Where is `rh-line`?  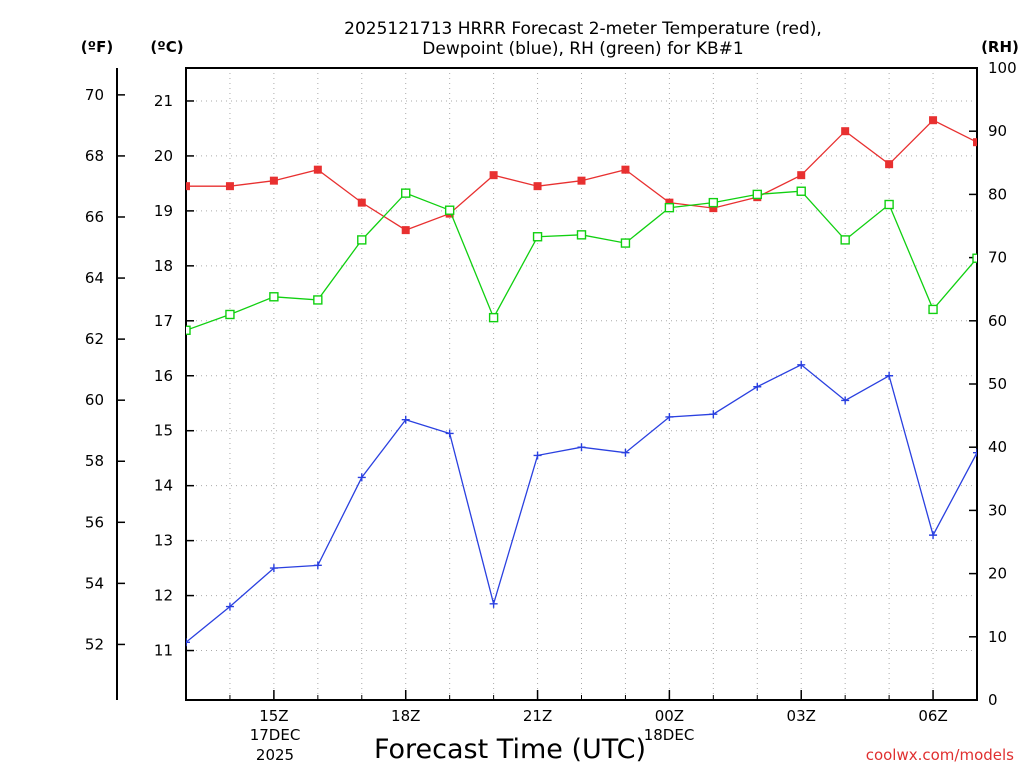 rh-line is located at coordinates (581, 260).